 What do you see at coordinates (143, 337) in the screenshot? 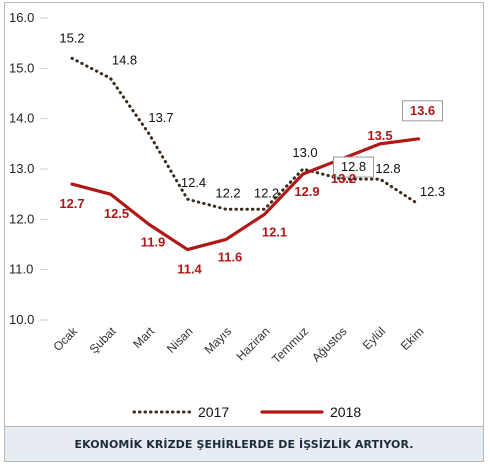
I see `x-tick-label: Mart` at bounding box center [143, 337].